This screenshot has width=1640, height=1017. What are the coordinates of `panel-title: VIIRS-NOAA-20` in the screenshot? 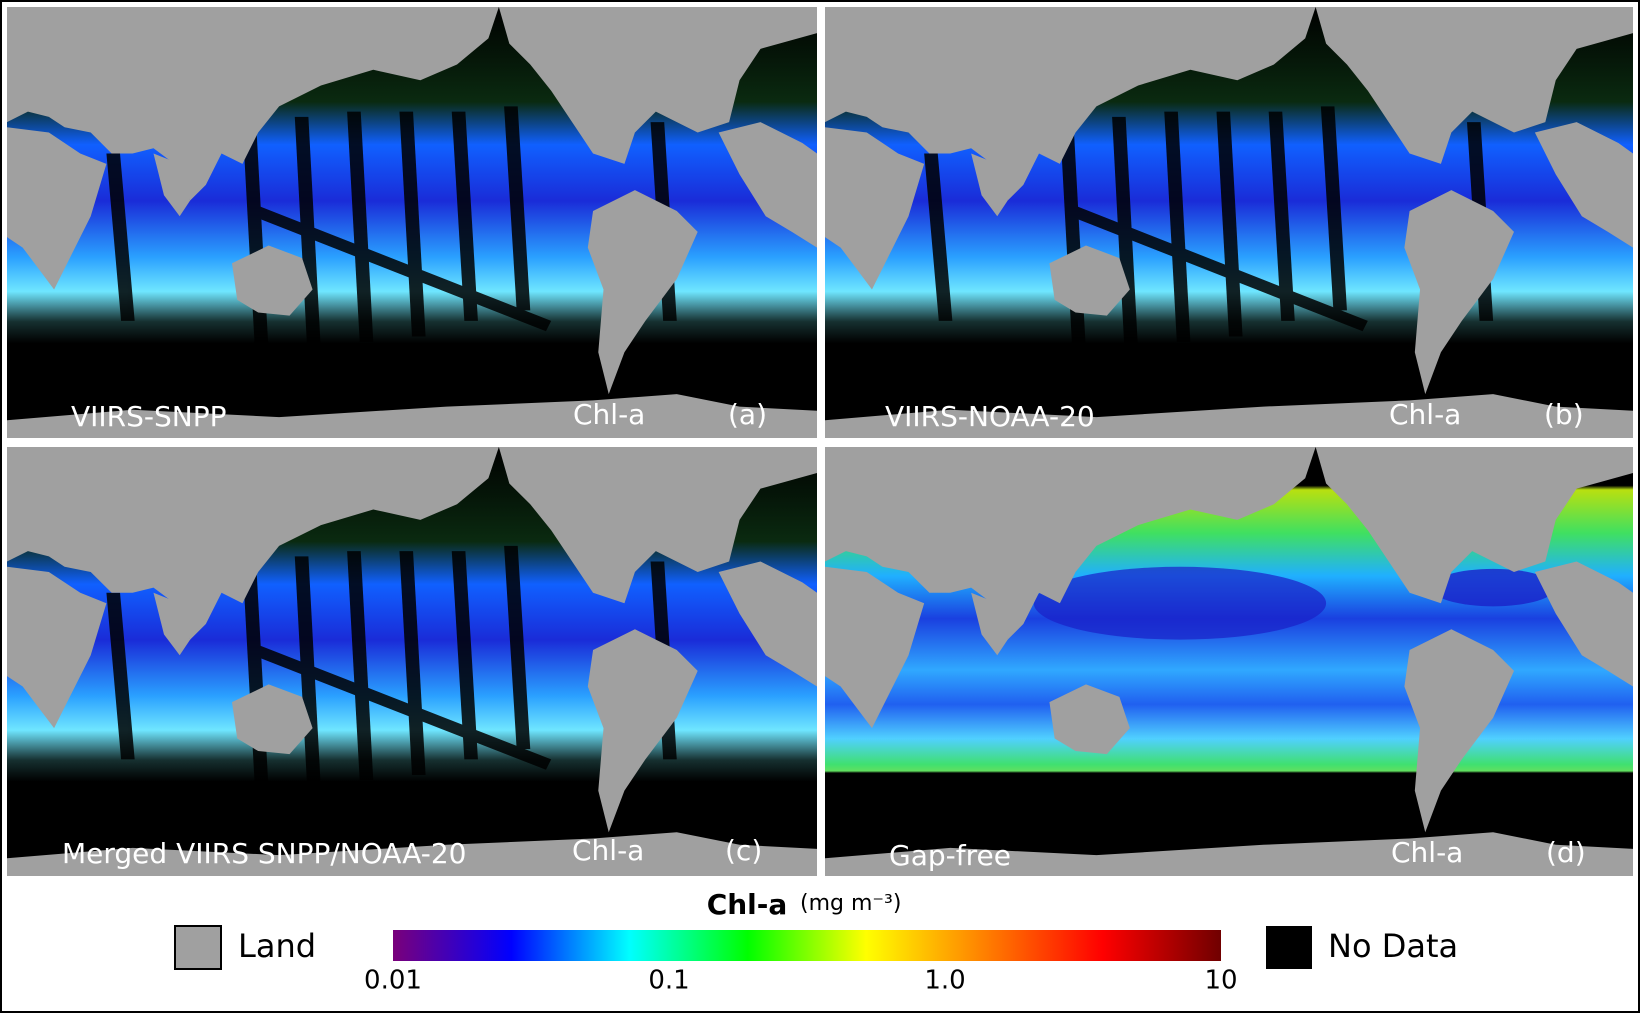 It's located at (990, 416).